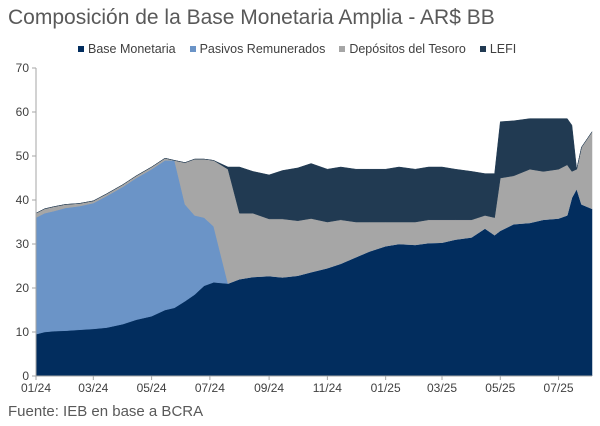 The image size is (600, 426). Describe the element at coordinates (36, 388) in the screenshot. I see `x-tick-label: 01/24` at that location.